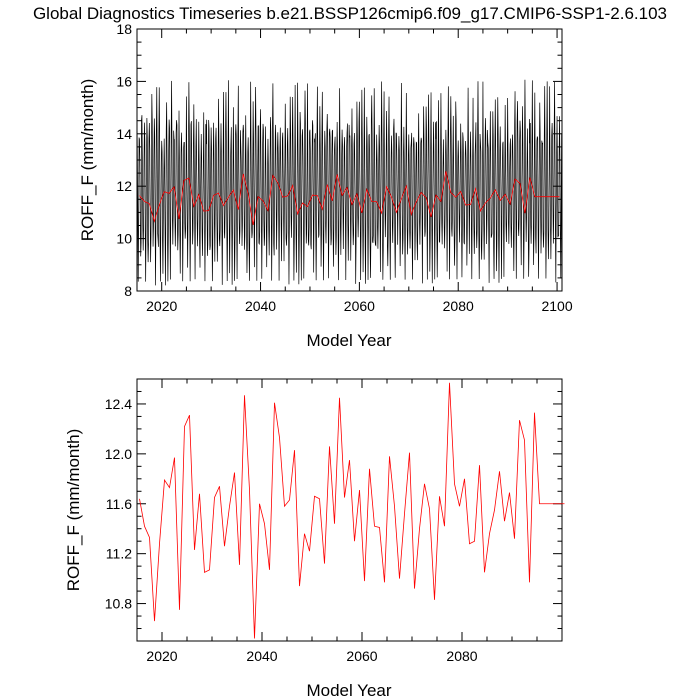  I want to click on y-tick-label: 18, so click(124, 29).